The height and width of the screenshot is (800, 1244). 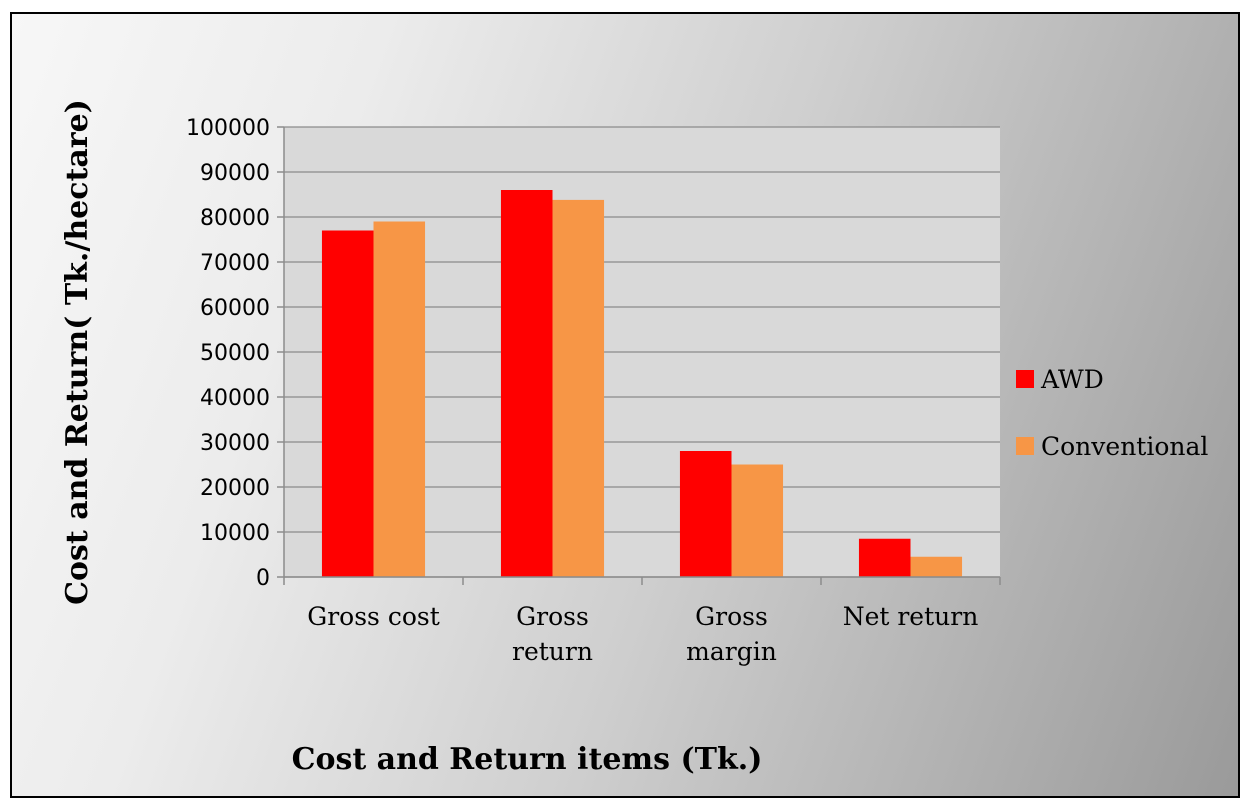 I want to click on y-tick-label: 30000, so click(x=235, y=443).